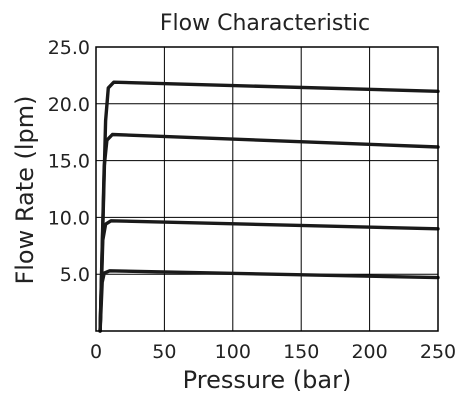 Image resolution: width=456 pixels, height=394 pixels. Describe the element at coordinates (69, 105) in the screenshot. I see `y-tick-label: 20.0` at that location.